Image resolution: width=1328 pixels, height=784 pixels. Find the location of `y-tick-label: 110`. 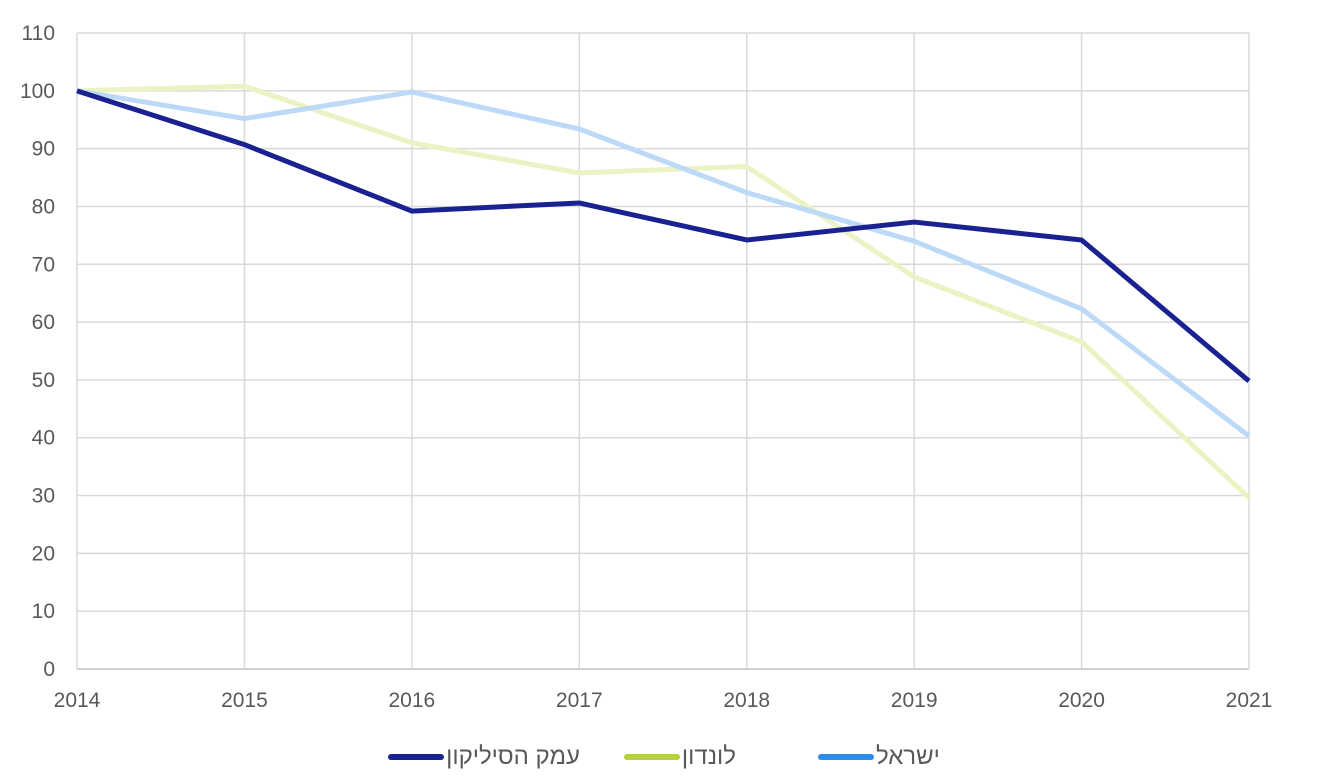

y-tick-label: 110 is located at coordinates (38, 33).